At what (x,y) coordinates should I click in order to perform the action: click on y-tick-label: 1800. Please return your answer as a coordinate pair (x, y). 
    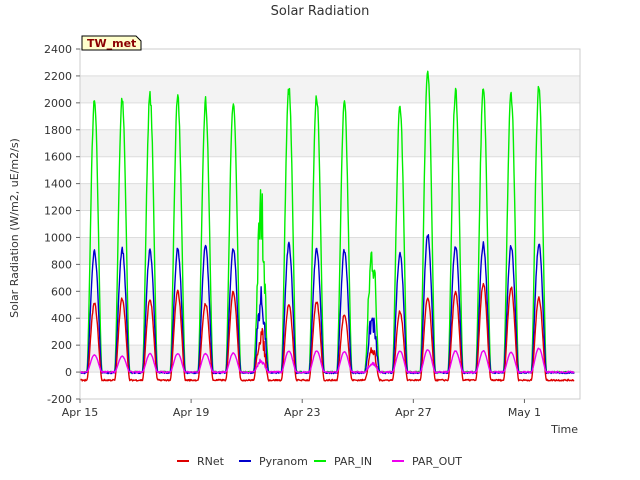
    Looking at the image, I should click on (58, 130).